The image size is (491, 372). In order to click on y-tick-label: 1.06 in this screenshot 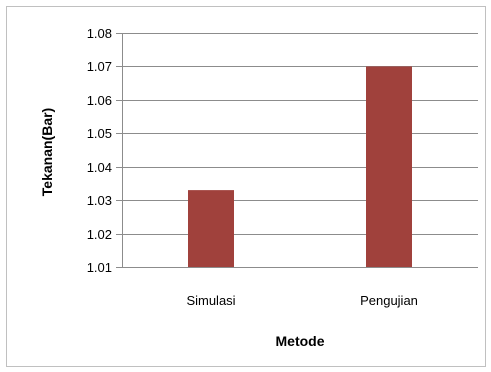, I will do `click(99, 100)`.